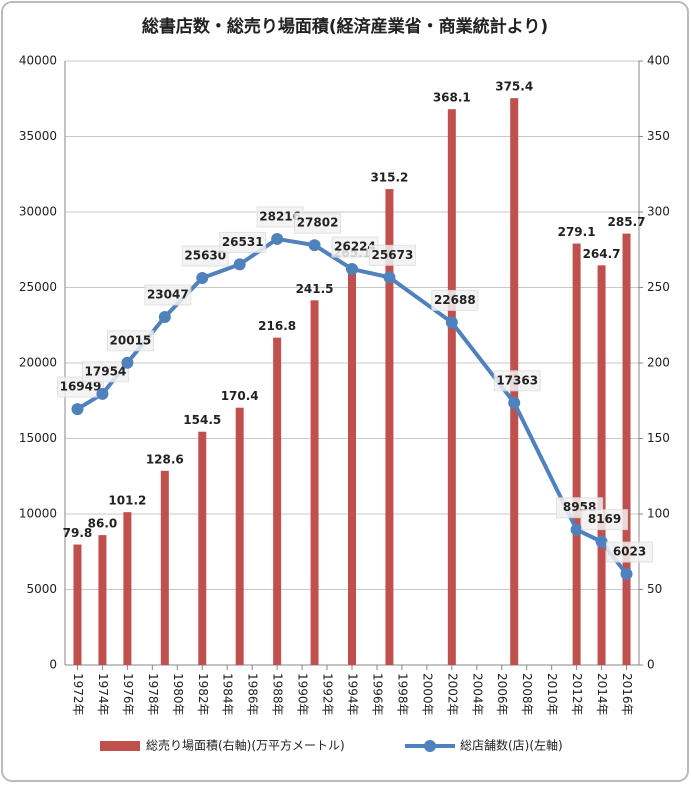  I want to click on x-tick-label: 1988年, so click(278, 694).